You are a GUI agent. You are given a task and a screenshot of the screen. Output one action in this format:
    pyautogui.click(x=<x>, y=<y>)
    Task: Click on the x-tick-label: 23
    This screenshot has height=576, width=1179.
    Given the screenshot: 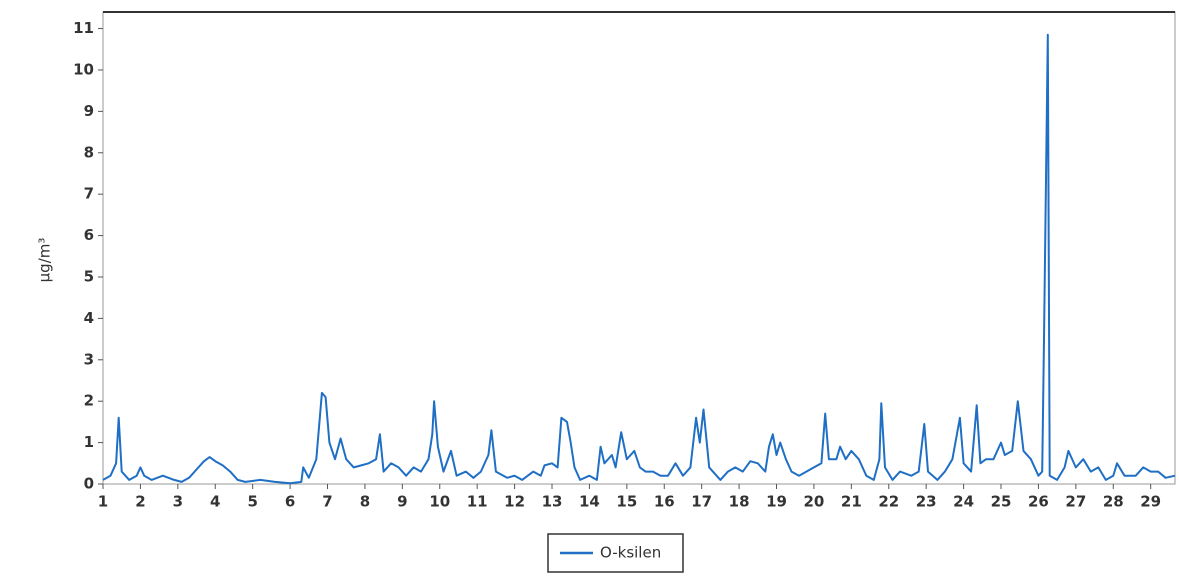 What is the action you would take?
    pyautogui.click(x=926, y=502)
    